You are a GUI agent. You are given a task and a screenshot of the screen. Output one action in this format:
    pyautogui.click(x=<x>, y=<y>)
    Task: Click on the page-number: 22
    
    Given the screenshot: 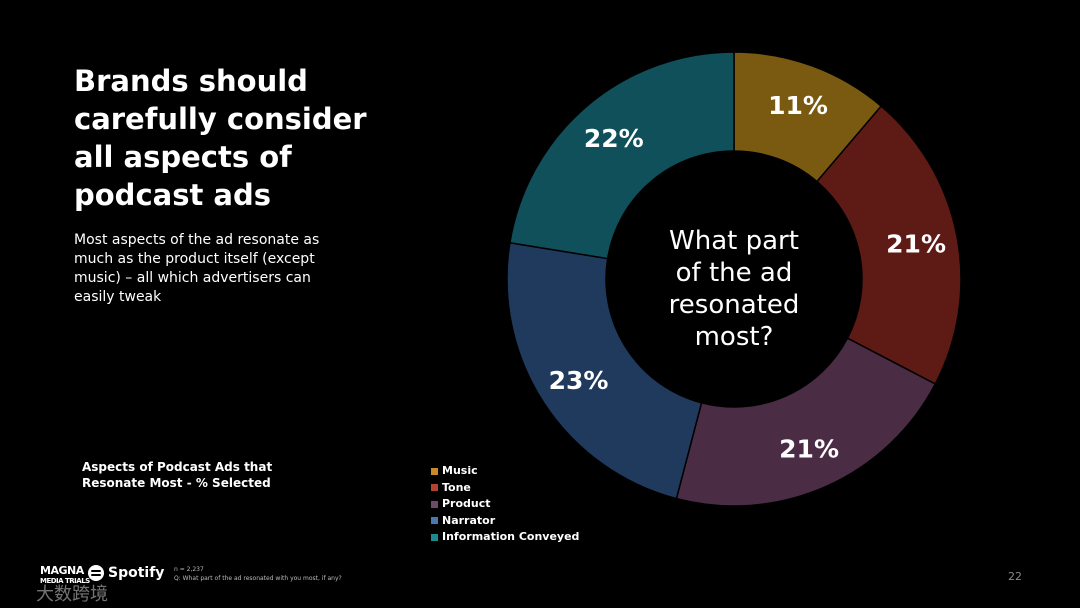 What is the action you would take?
    pyautogui.click(x=1015, y=576)
    